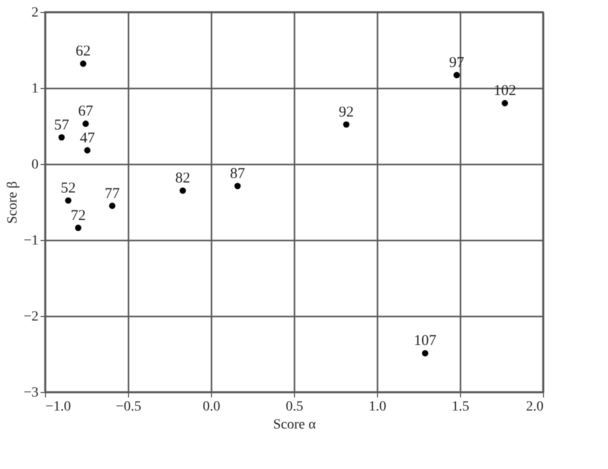  Describe the element at coordinates (31, 241) in the screenshot. I see `y-tick-label: −1` at that location.